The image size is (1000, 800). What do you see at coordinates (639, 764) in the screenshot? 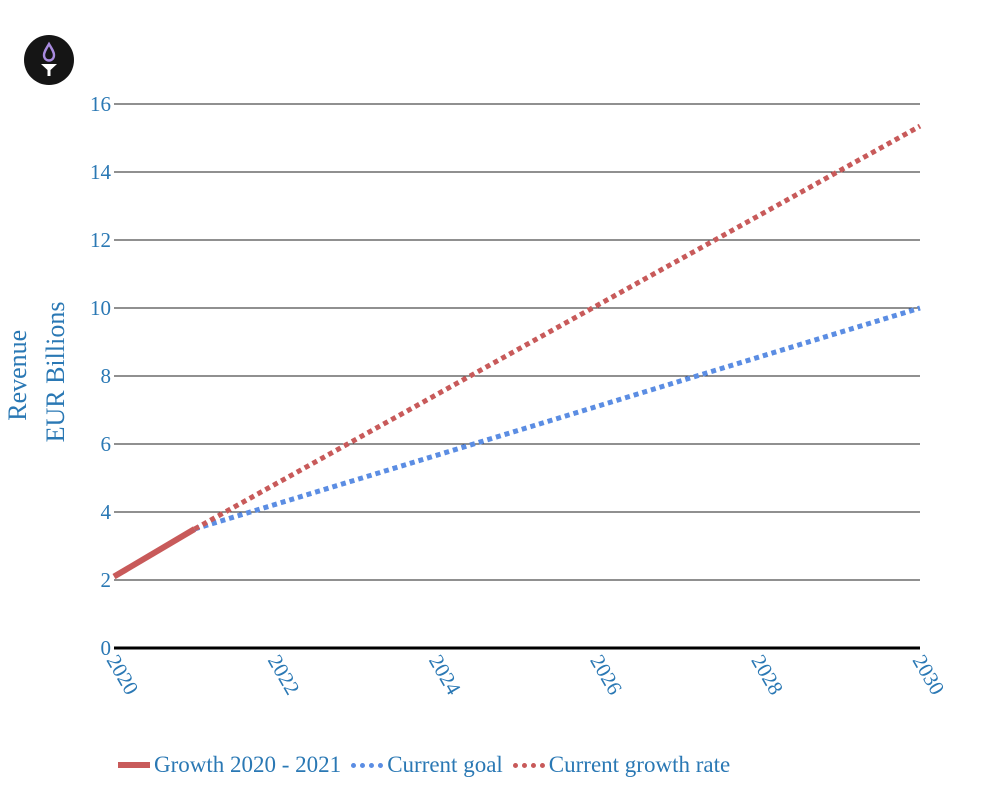
I see `legend-label: Current growth rate` at bounding box center [639, 764].